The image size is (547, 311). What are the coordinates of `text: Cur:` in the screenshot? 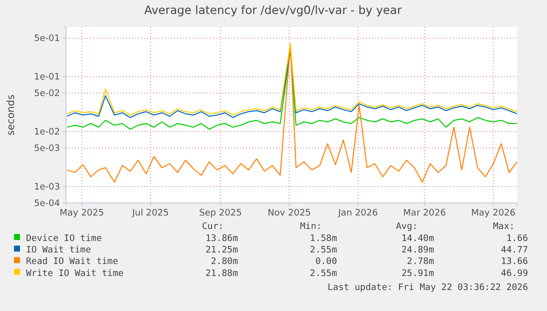 It's located at (213, 227).